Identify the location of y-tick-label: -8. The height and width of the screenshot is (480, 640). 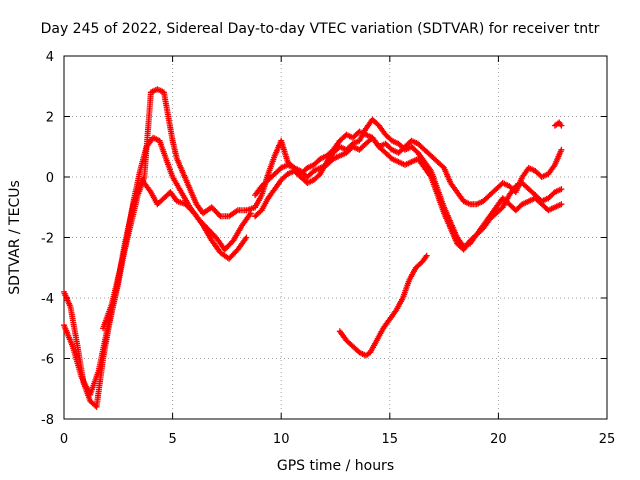
(47, 420).